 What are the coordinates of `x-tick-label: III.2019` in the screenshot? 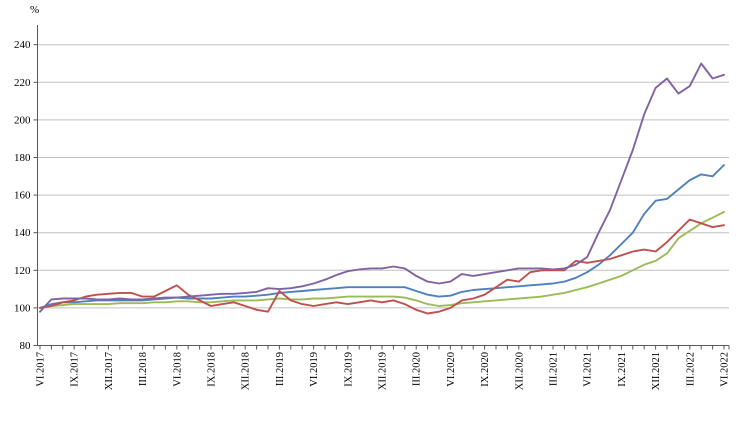 It's located at (280, 369).